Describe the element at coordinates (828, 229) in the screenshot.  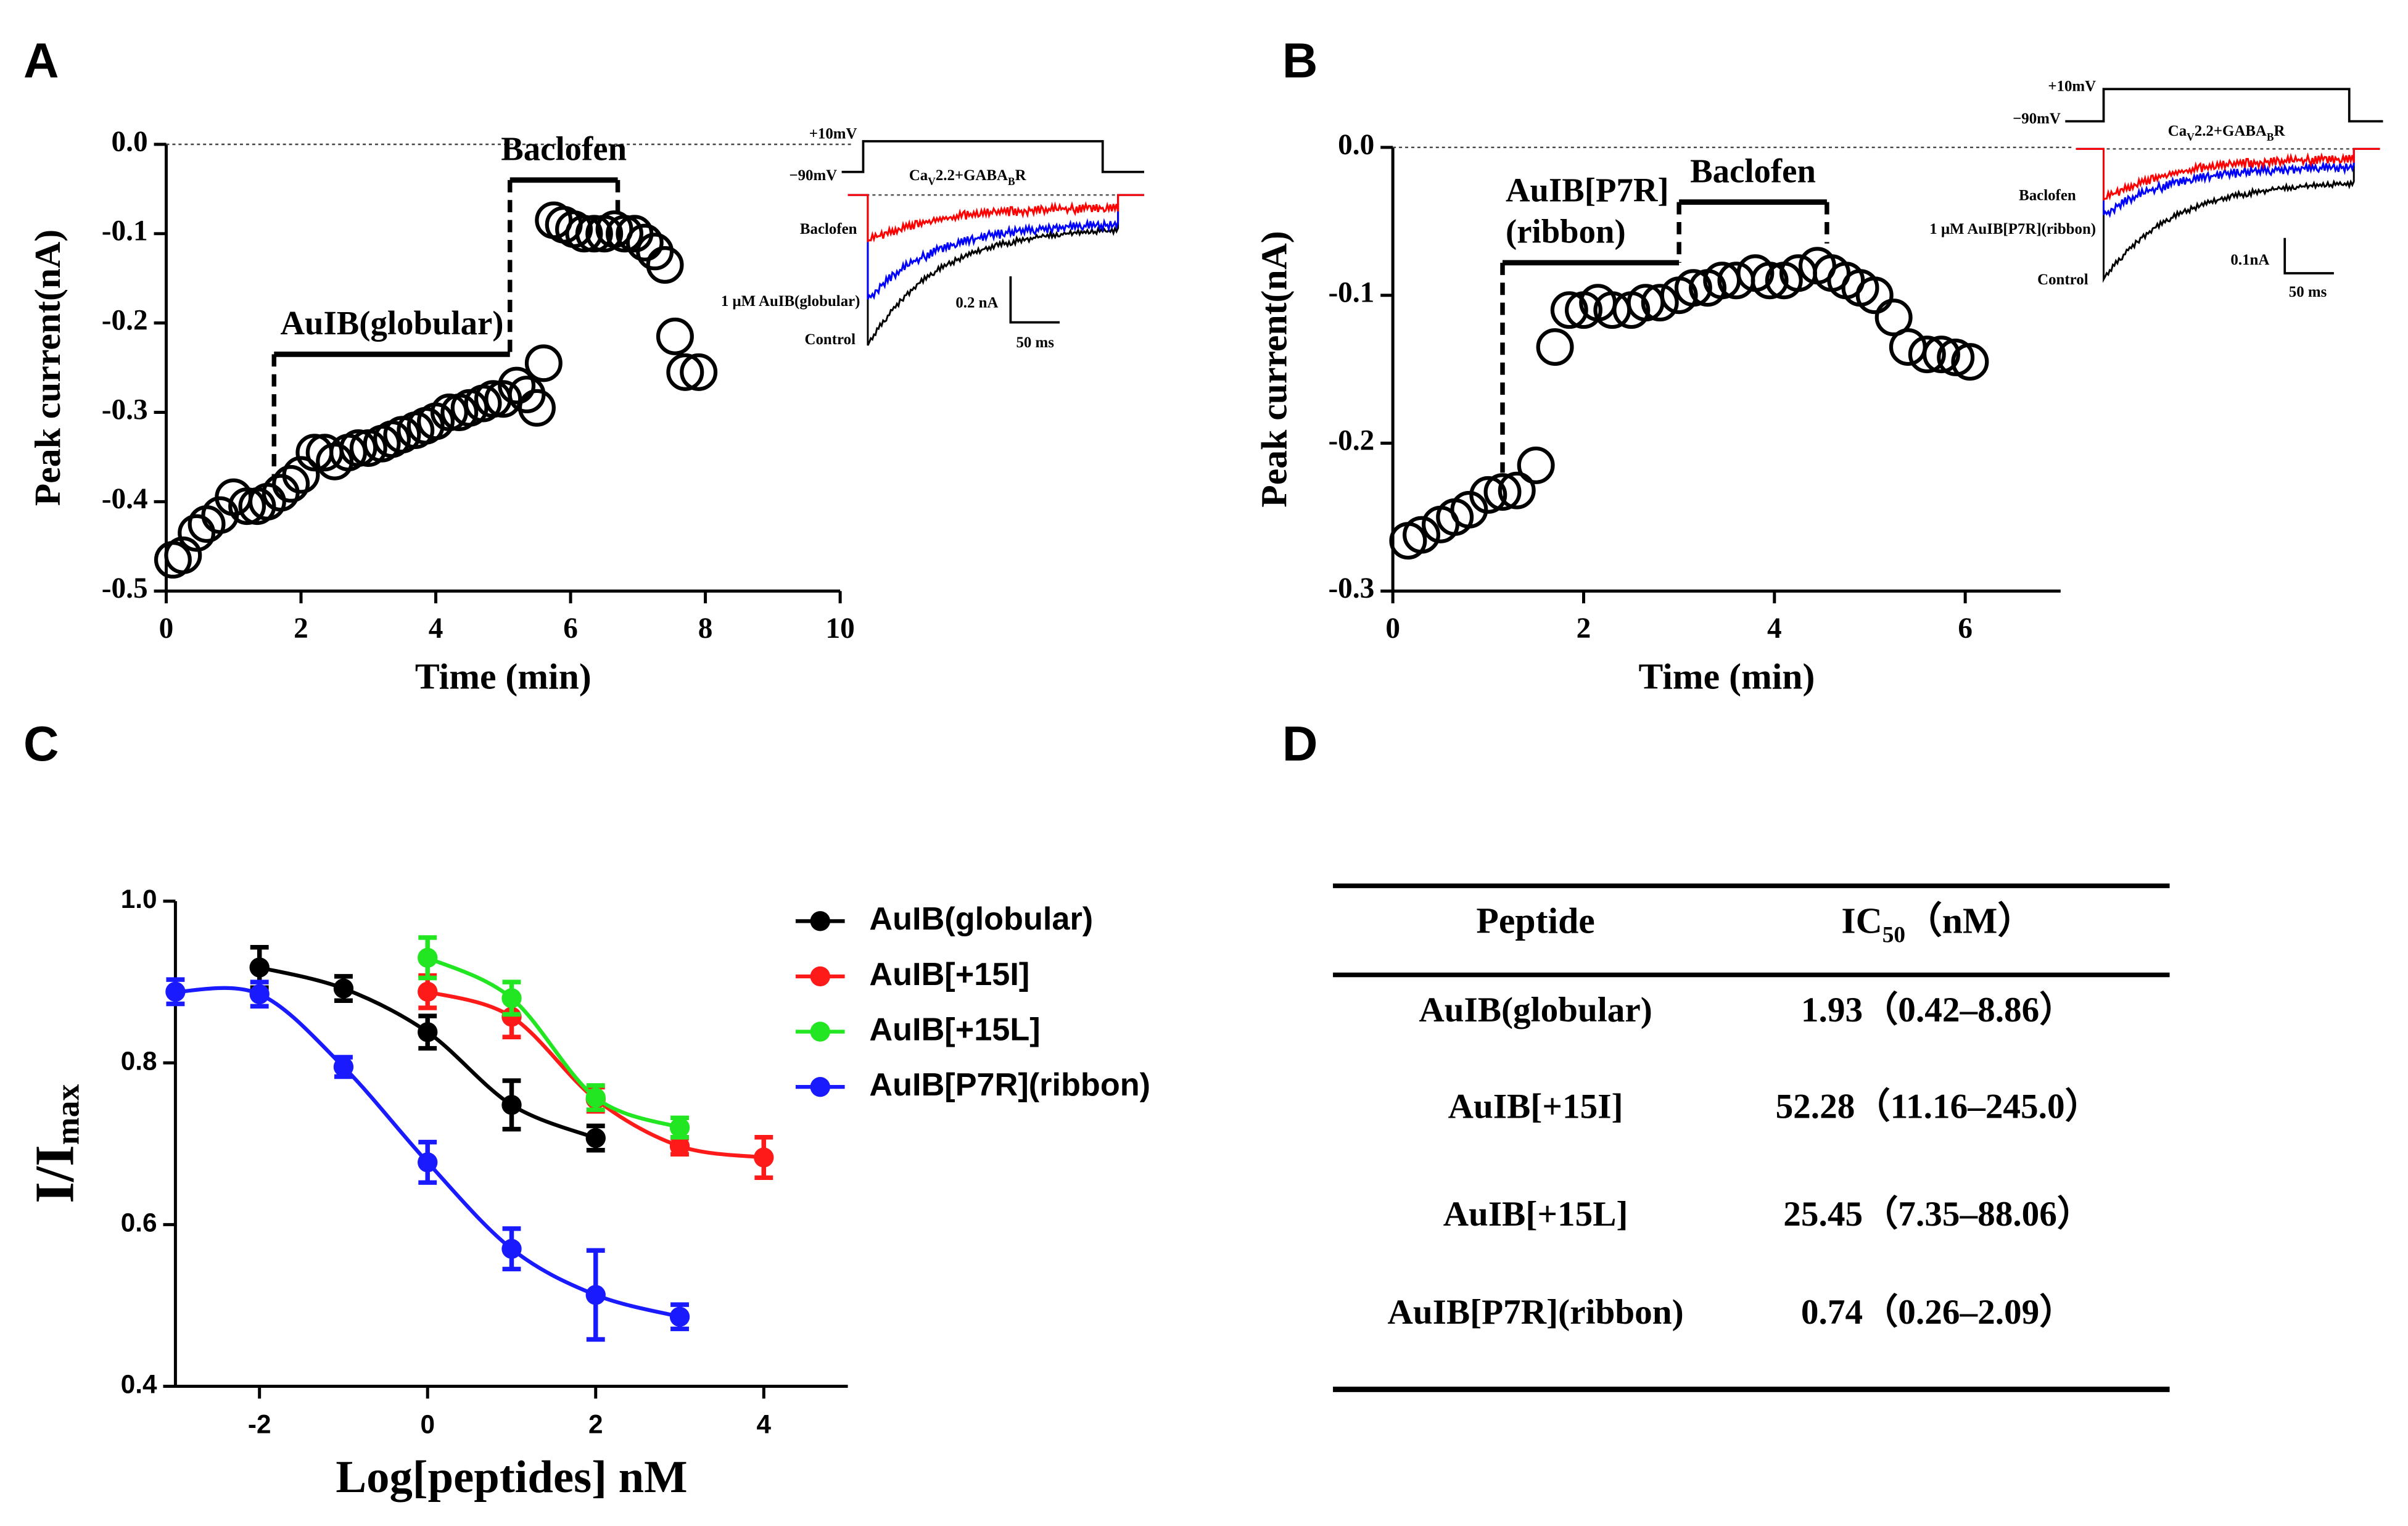
I see `trace-label: Baclofen` at that location.